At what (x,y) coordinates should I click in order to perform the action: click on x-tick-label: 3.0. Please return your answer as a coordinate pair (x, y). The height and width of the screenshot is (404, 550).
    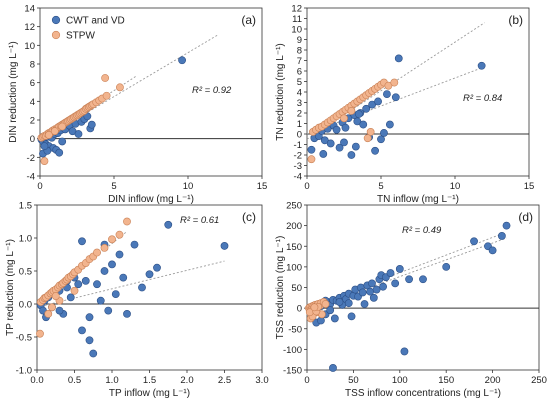
    Looking at the image, I should click on (261, 380).